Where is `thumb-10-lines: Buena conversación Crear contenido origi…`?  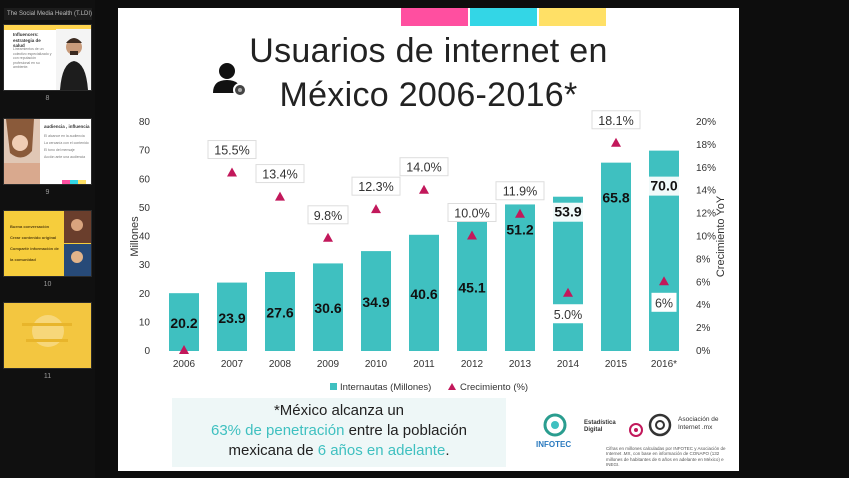
thumb-10-lines: Buena conversación Crear contenido origi… is located at coordinates (34, 243).